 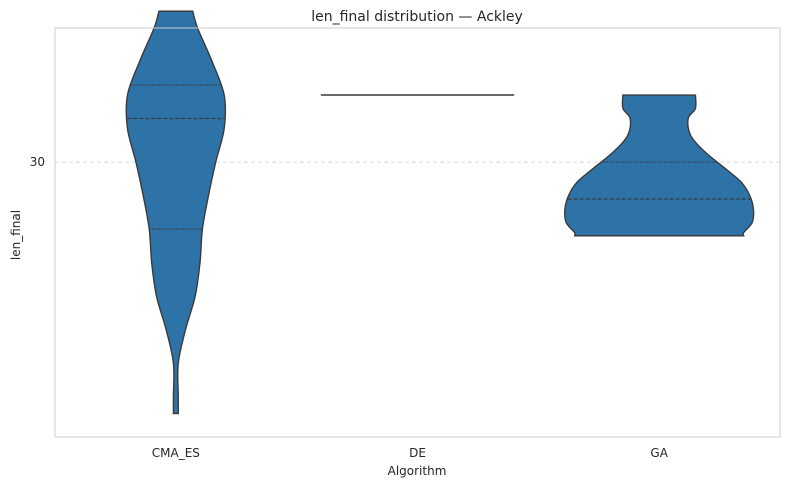 I want to click on x-tick-label: CMA_ES, so click(x=176, y=453).